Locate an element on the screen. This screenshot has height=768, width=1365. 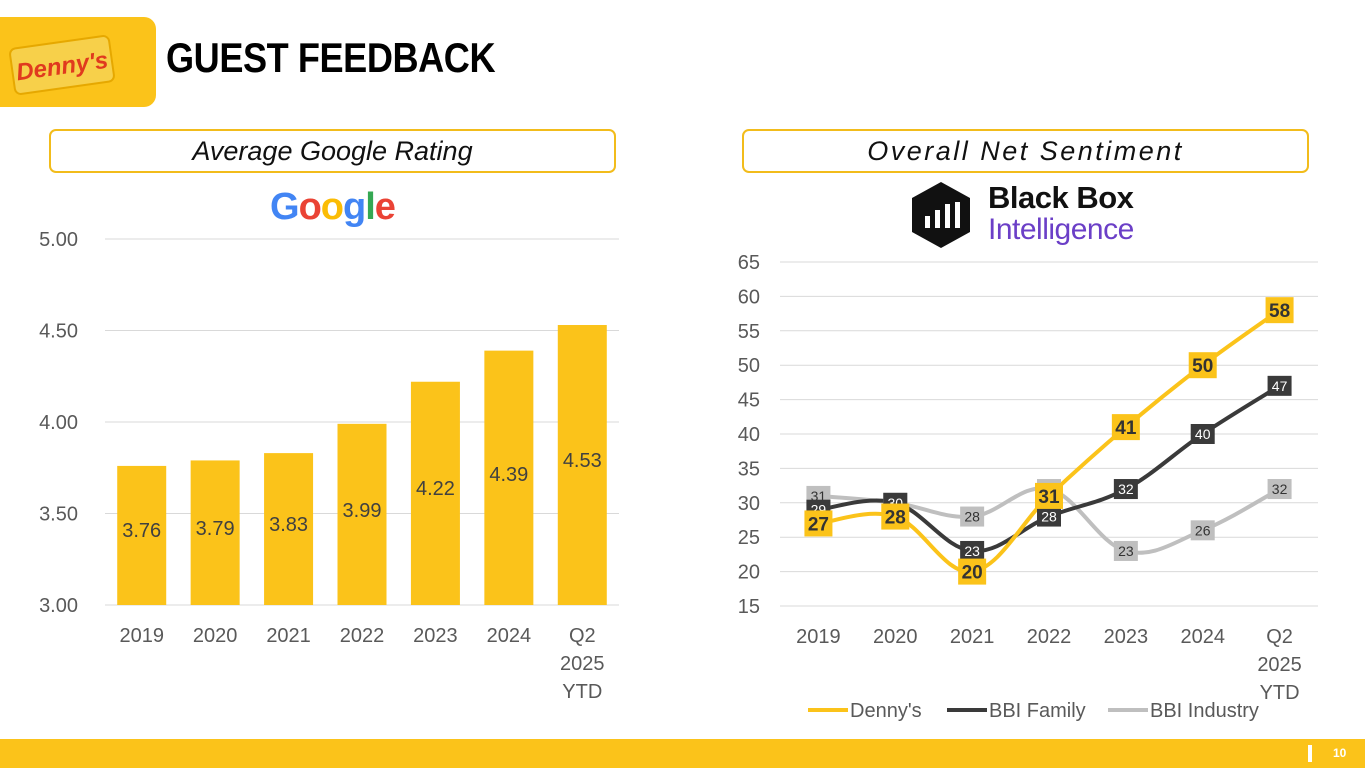
series-point-label: 40 is located at coordinates (1203, 434).